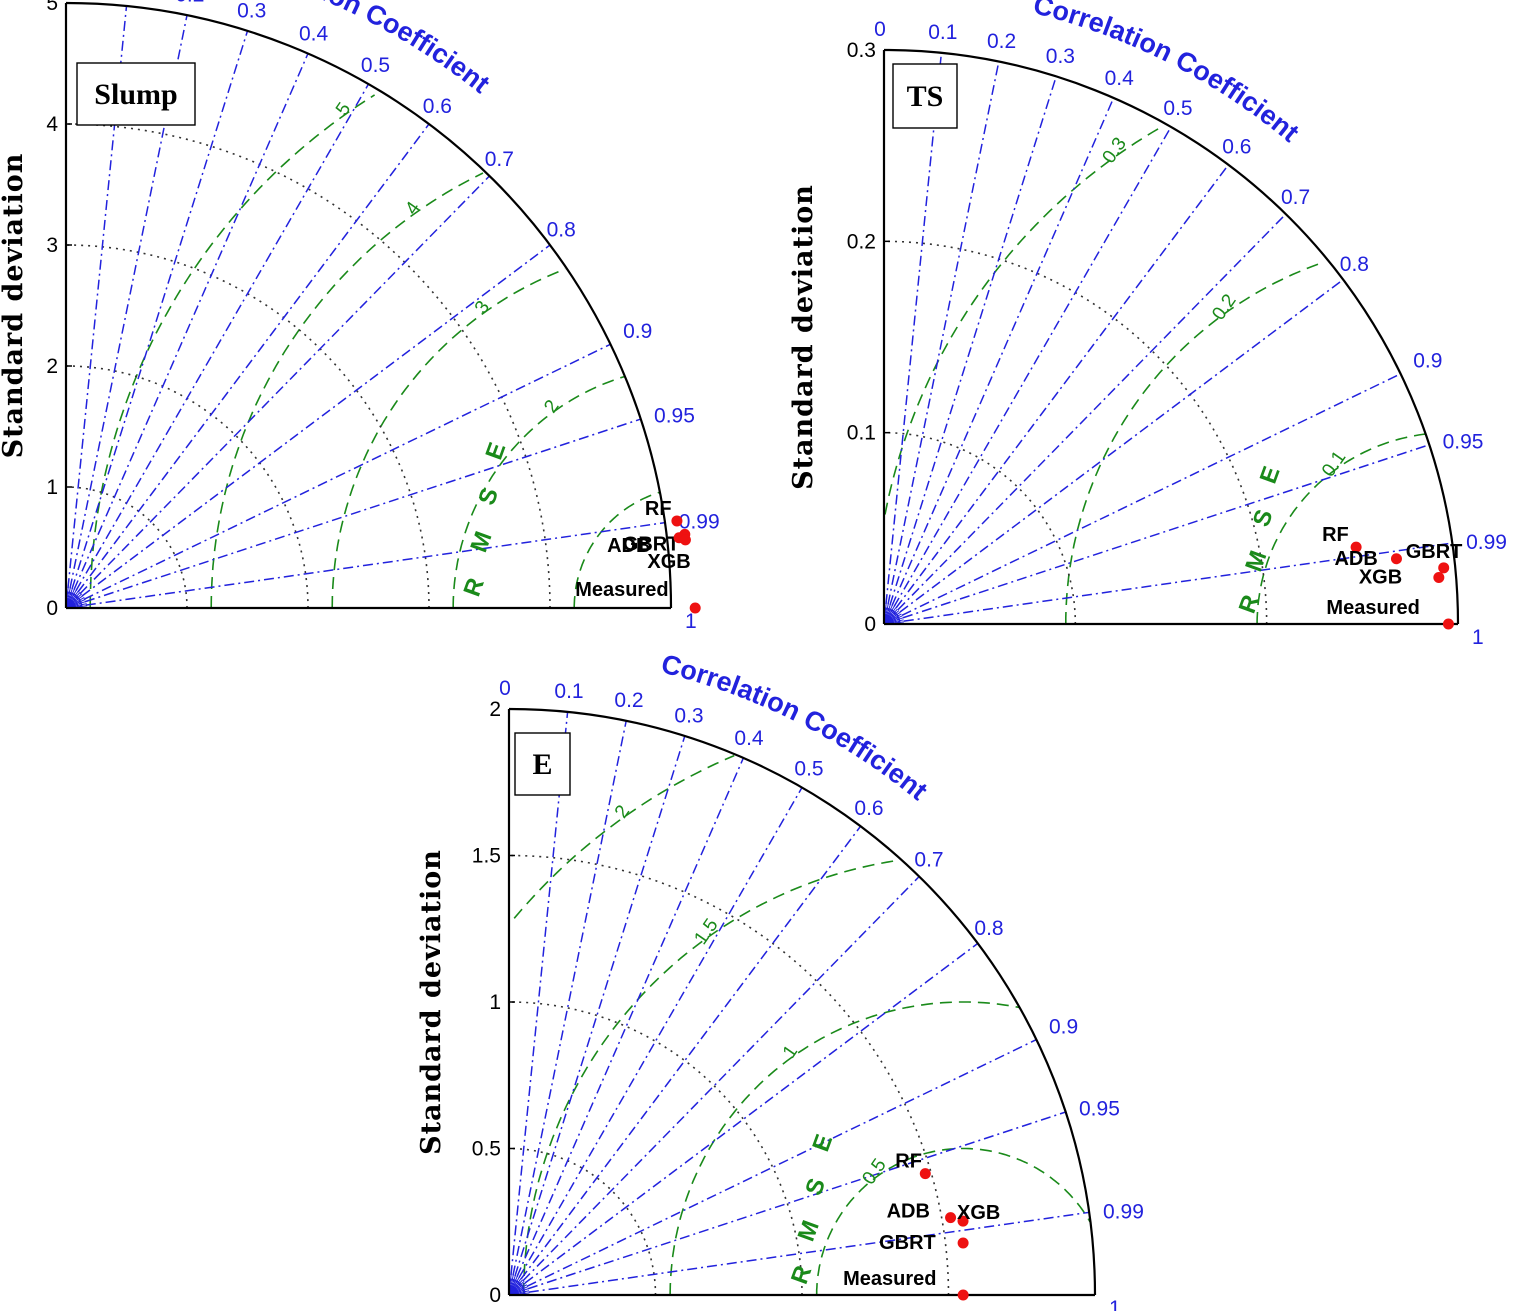 The image size is (1536, 1311). What do you see at coordinates (622, 811) in the screenshot?
I see `rmse-arc-label: 2` at bounding box center [622, 811].